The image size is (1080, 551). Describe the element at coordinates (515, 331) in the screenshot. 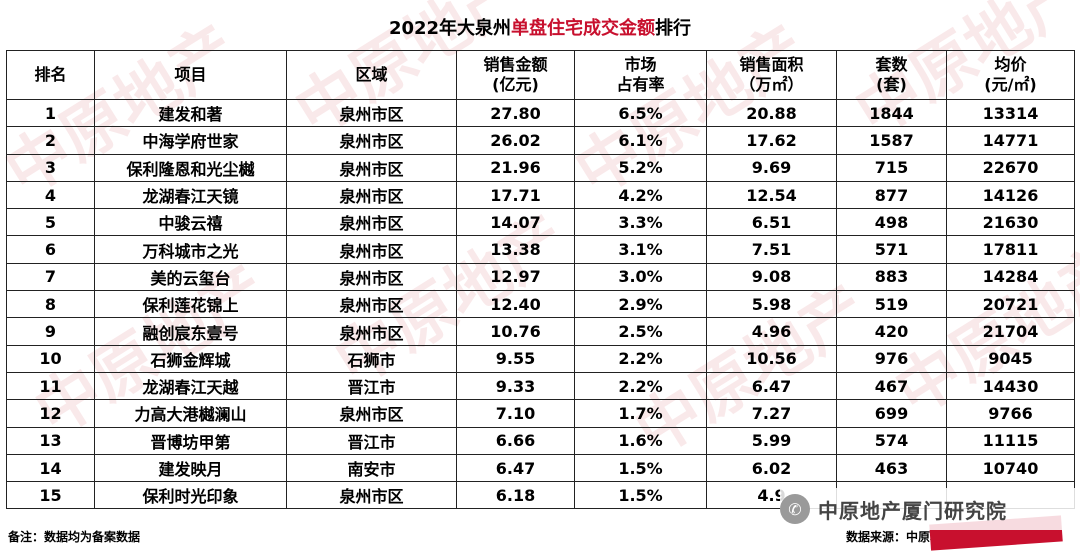

I see `table-cell: 10.76` at that location.